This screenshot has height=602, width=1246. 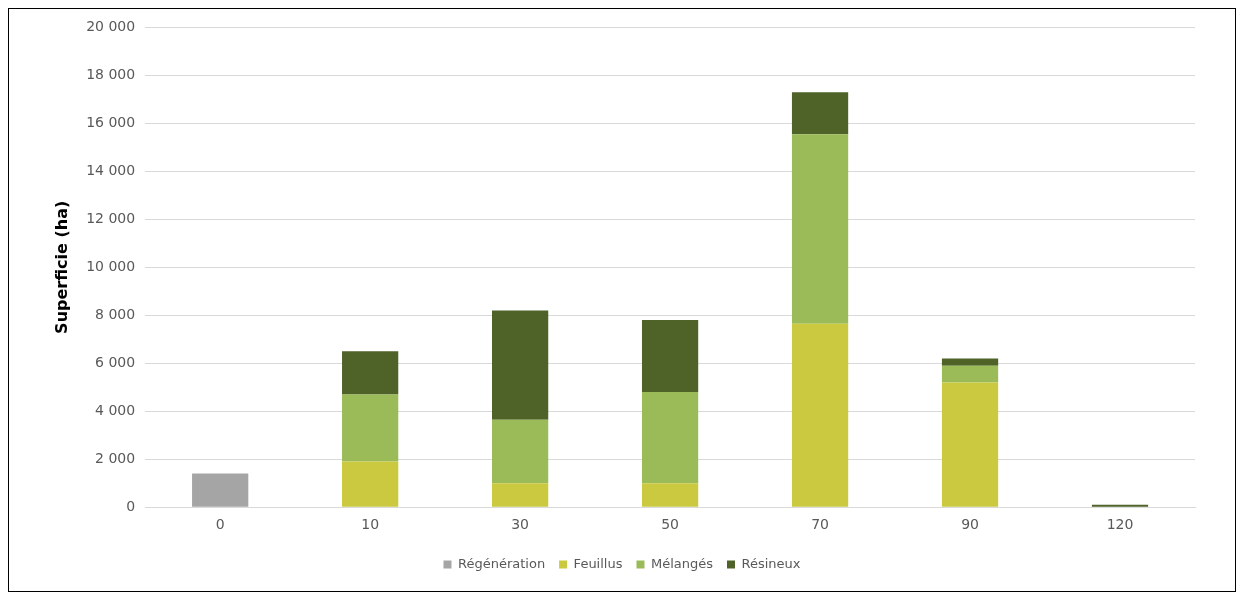 What do you see at coordinates (771, 563) in the screenshot?
I see `legend-label: Résineux` at bounding box center [771, 563].